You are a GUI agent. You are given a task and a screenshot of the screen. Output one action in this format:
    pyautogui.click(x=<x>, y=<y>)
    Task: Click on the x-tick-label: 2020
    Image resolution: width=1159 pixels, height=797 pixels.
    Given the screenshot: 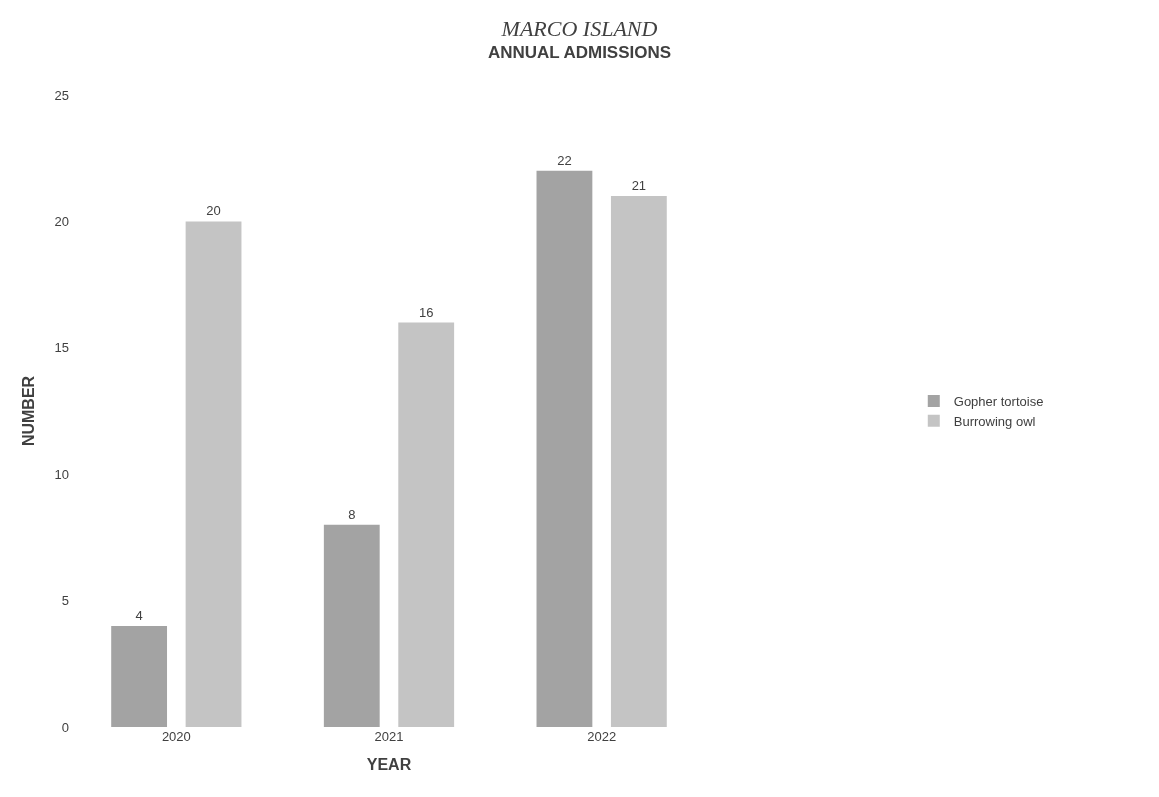 What is the action you would take?
    pyautogui.click(x=176, y=736)
    